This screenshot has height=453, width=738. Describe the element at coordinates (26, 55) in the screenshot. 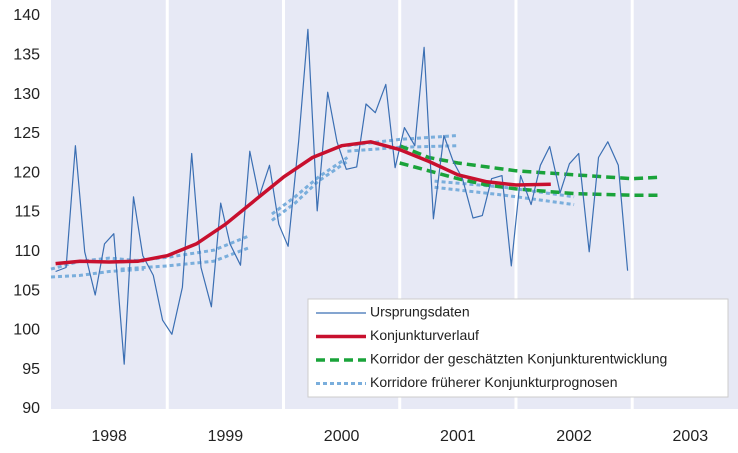

I see `y-tick-label: 135` at that location.